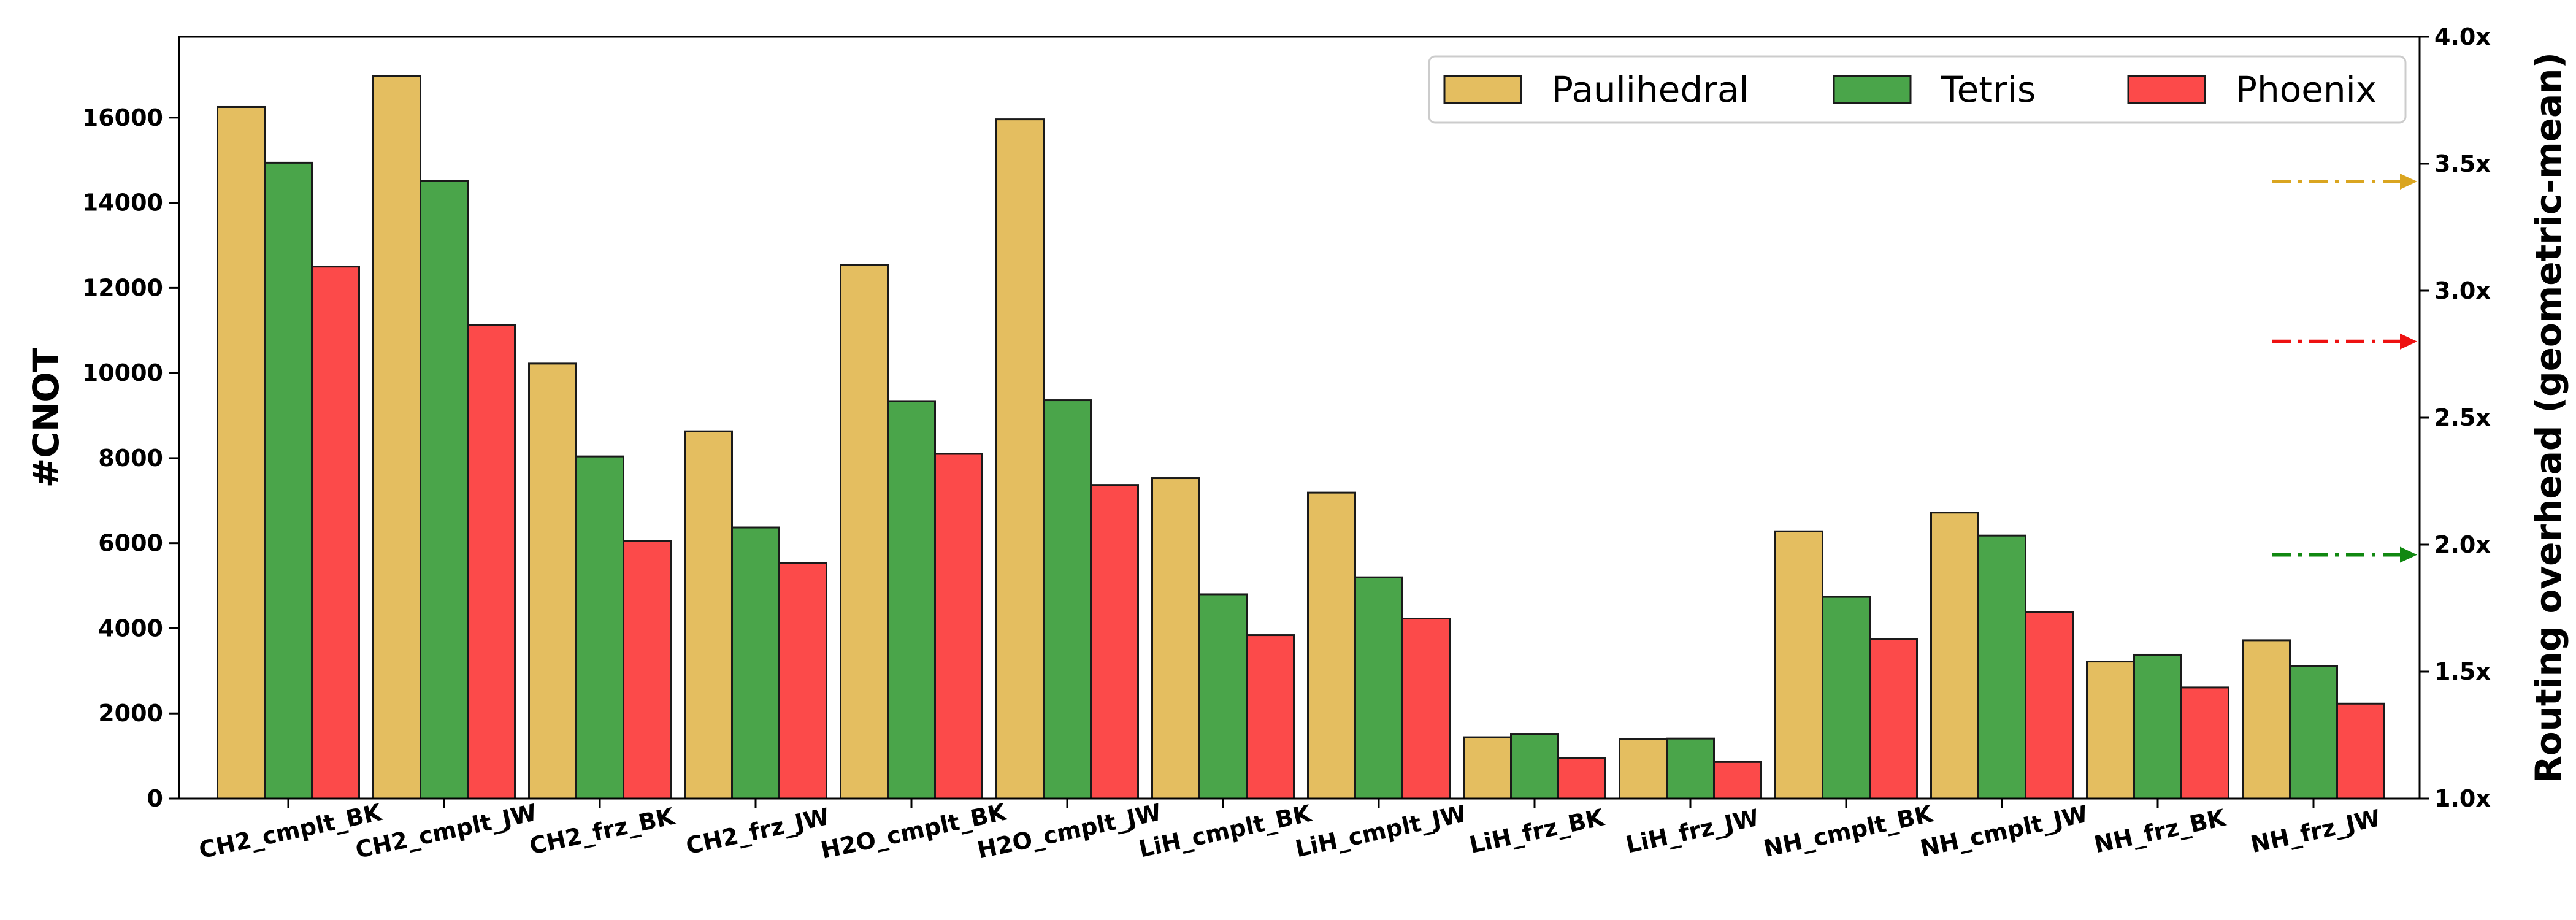 The width and height of the screenshot is (2576, 920). What do you see at coordinates (864, 532) in the screenshot?
I see `bar-paulihedral-h2o_cmplt_bk` at bounding box center [864, 532].